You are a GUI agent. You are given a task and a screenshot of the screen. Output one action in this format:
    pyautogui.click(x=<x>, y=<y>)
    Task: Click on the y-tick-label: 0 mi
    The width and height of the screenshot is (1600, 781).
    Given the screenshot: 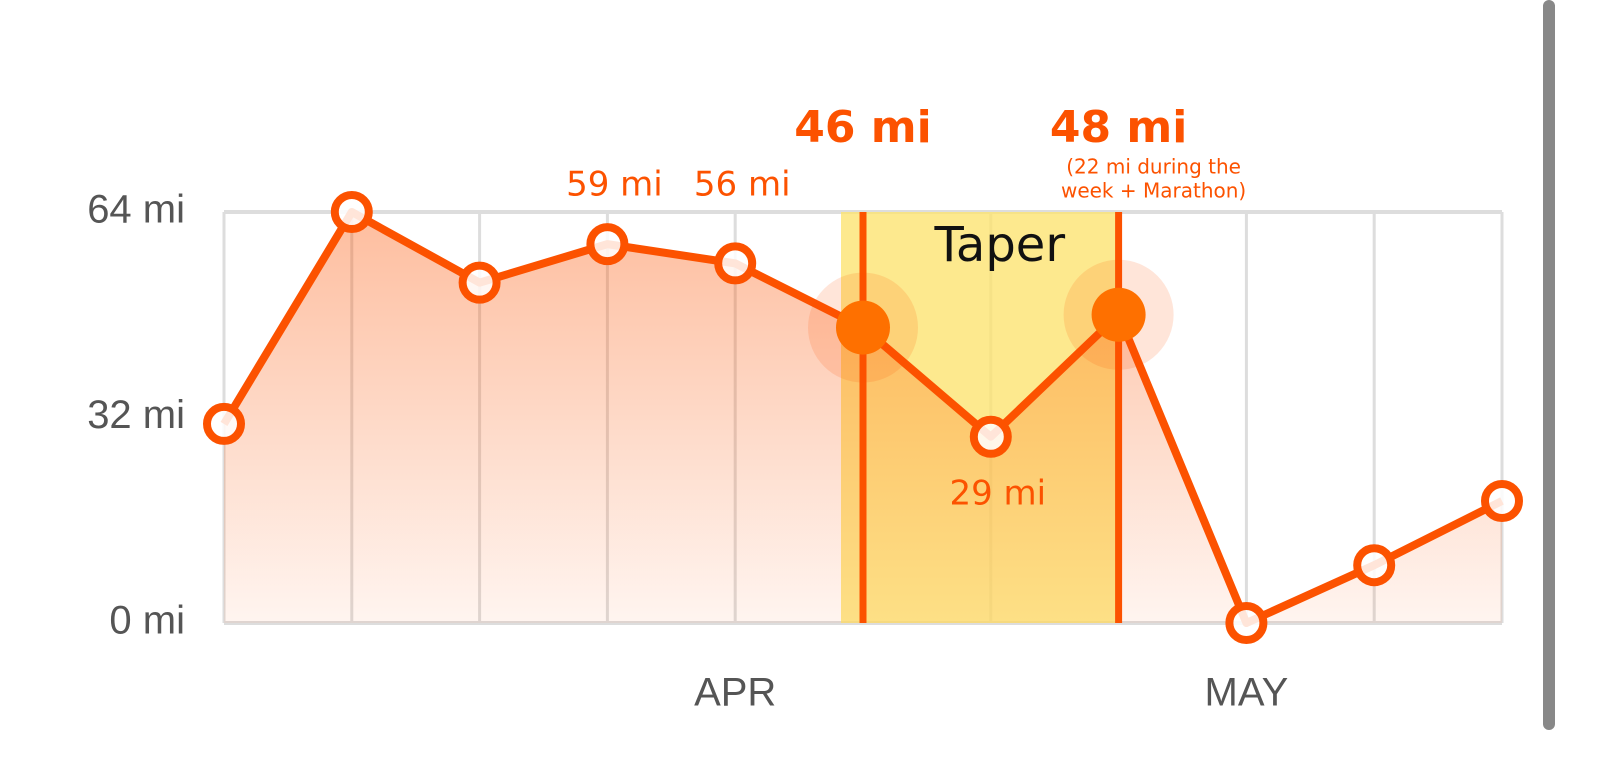 What is the action you would take?
    pyautogui.click(x=147, y=621)
    